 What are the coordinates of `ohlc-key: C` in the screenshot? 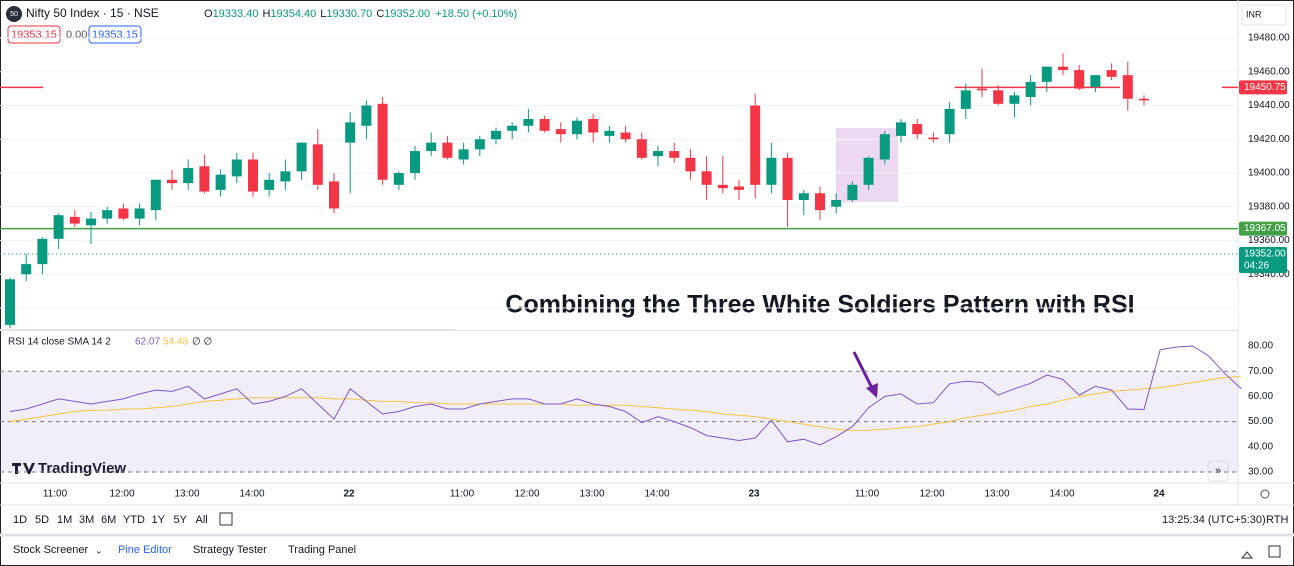 It's located at (380, 14).